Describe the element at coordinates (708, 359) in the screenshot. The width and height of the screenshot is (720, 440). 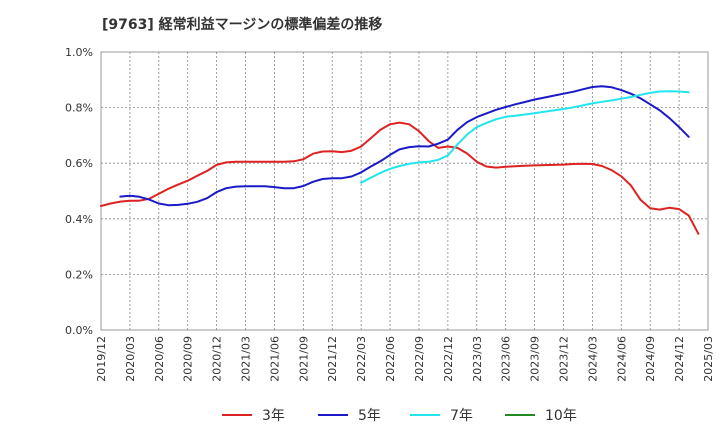
I see `x-tick-label: 2025/03` at that location.